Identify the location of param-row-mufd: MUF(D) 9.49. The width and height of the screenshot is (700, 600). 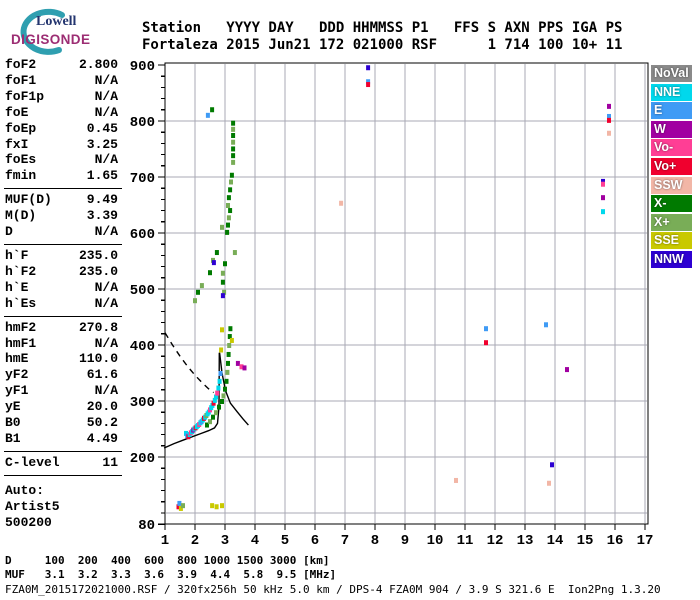
(63, 200).